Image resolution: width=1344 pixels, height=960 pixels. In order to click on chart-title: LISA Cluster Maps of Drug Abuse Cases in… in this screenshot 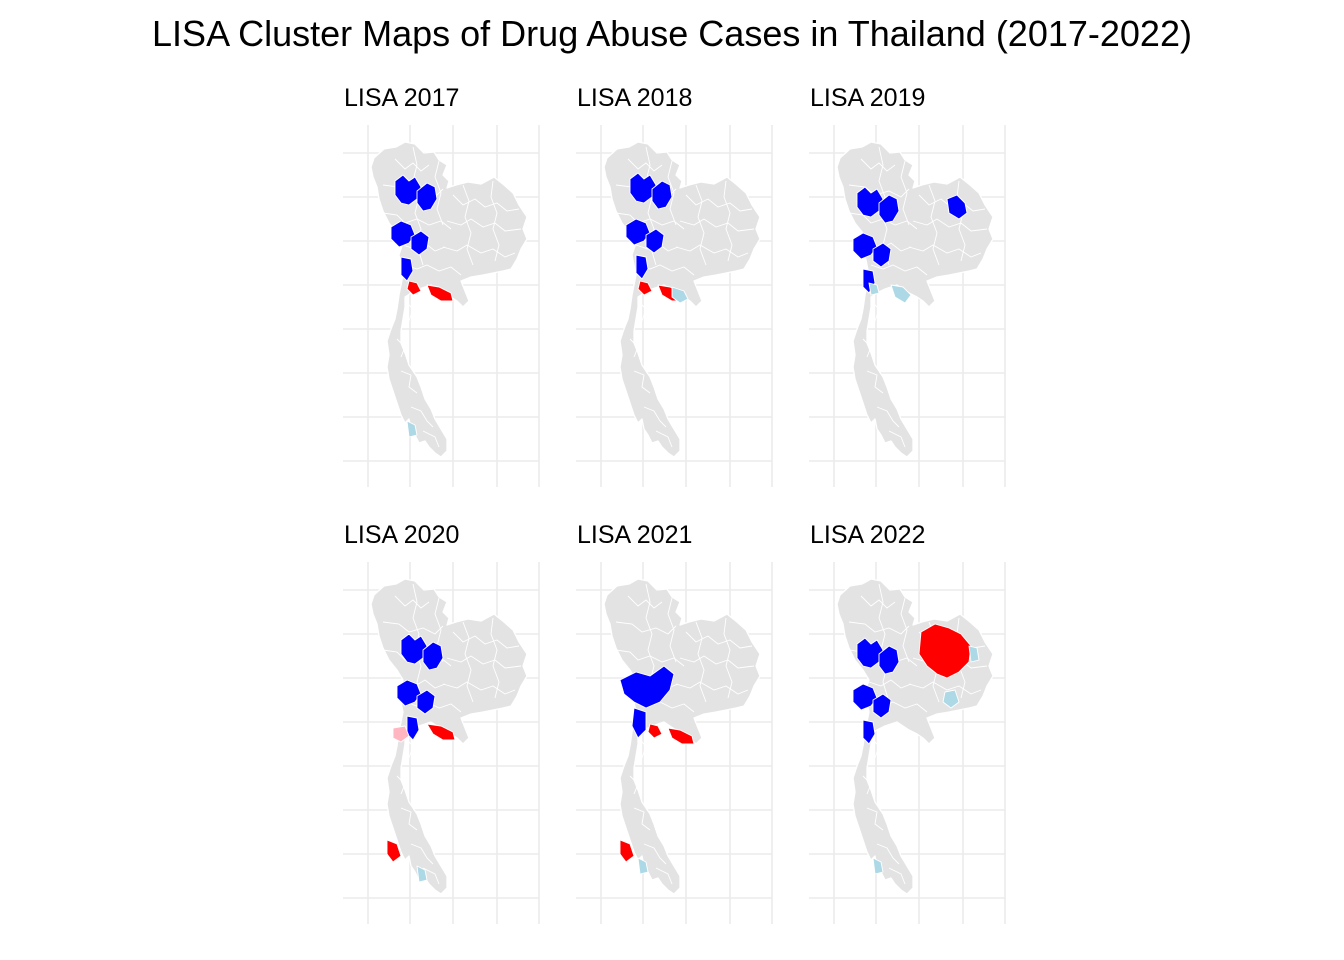, I will do `click(672, 33)`.